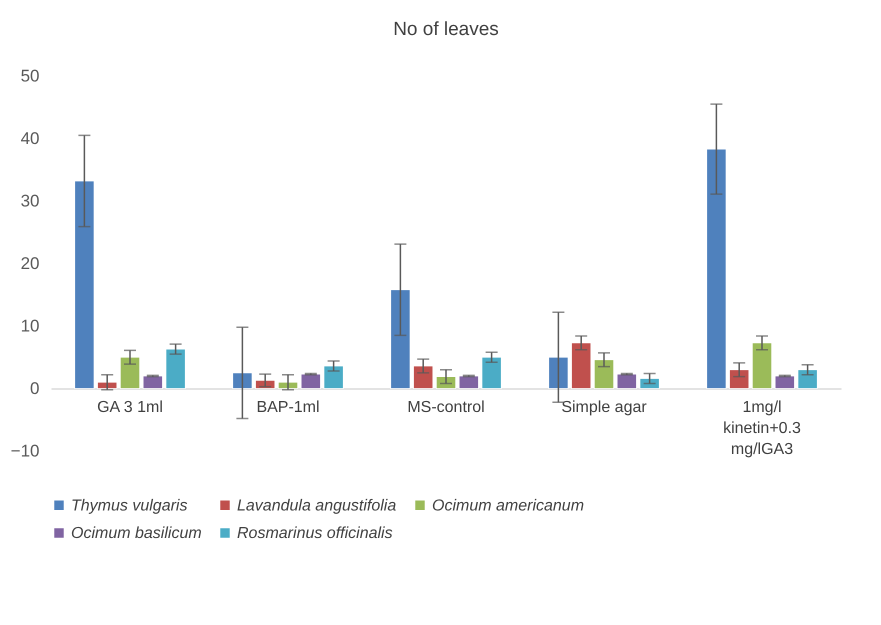  I want to click on y-tick-label: 10, so click(30, 326).